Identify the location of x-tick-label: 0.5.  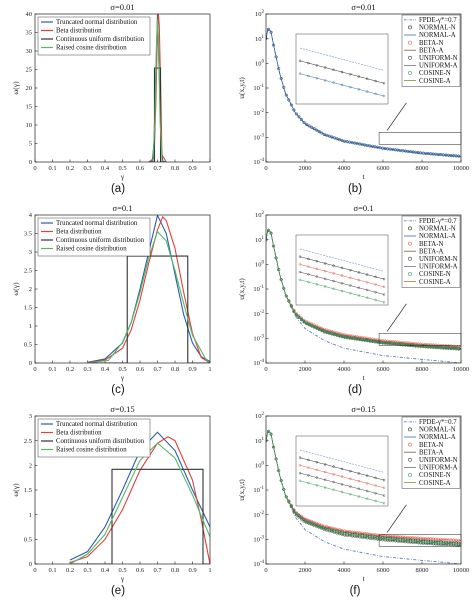
(122, 369).